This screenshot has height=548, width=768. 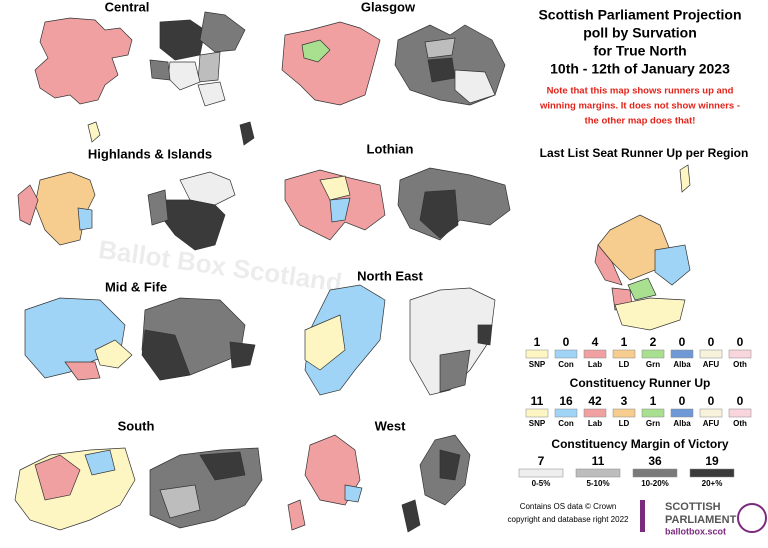 I want to click on title: for True North, so click(x=639, y=51).